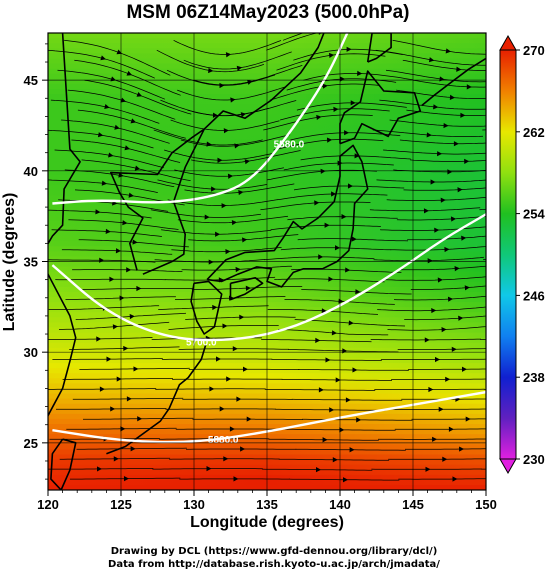  Describe the element at coordinates (9, 262) in the screenshot. I see `y-axis-label: Latitude (degrees)` at that location.